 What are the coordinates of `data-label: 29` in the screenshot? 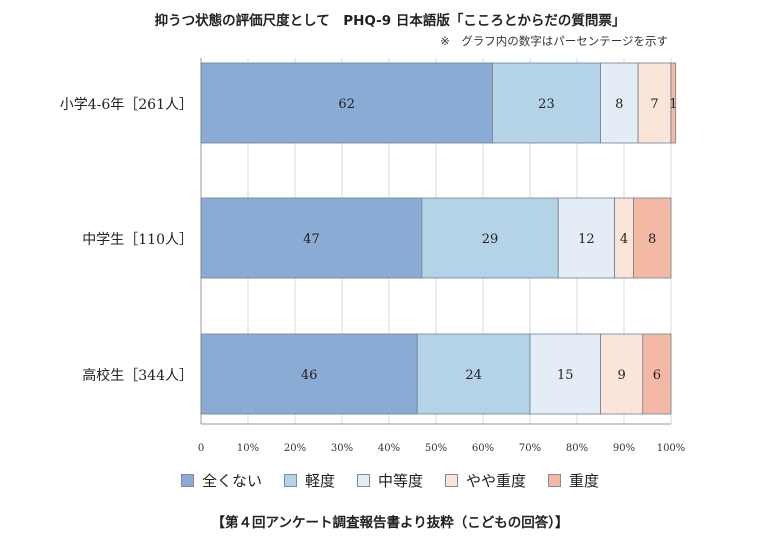 It's located at (490, 239).